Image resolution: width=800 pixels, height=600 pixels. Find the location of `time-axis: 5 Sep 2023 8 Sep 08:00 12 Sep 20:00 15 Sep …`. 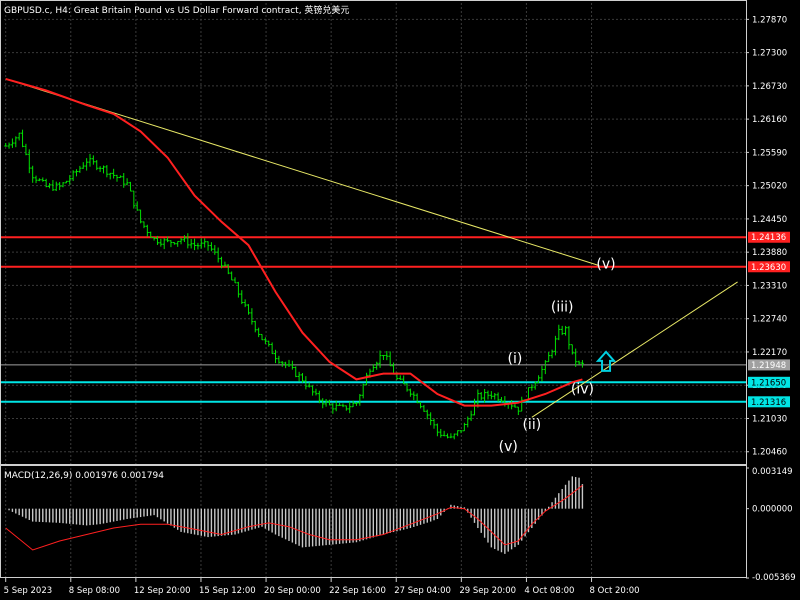

time-axis: 5 Sep 2023 8 Sep 08:00 12 Sep 20:00 15 Sep … is located at coordinates (322, 587).